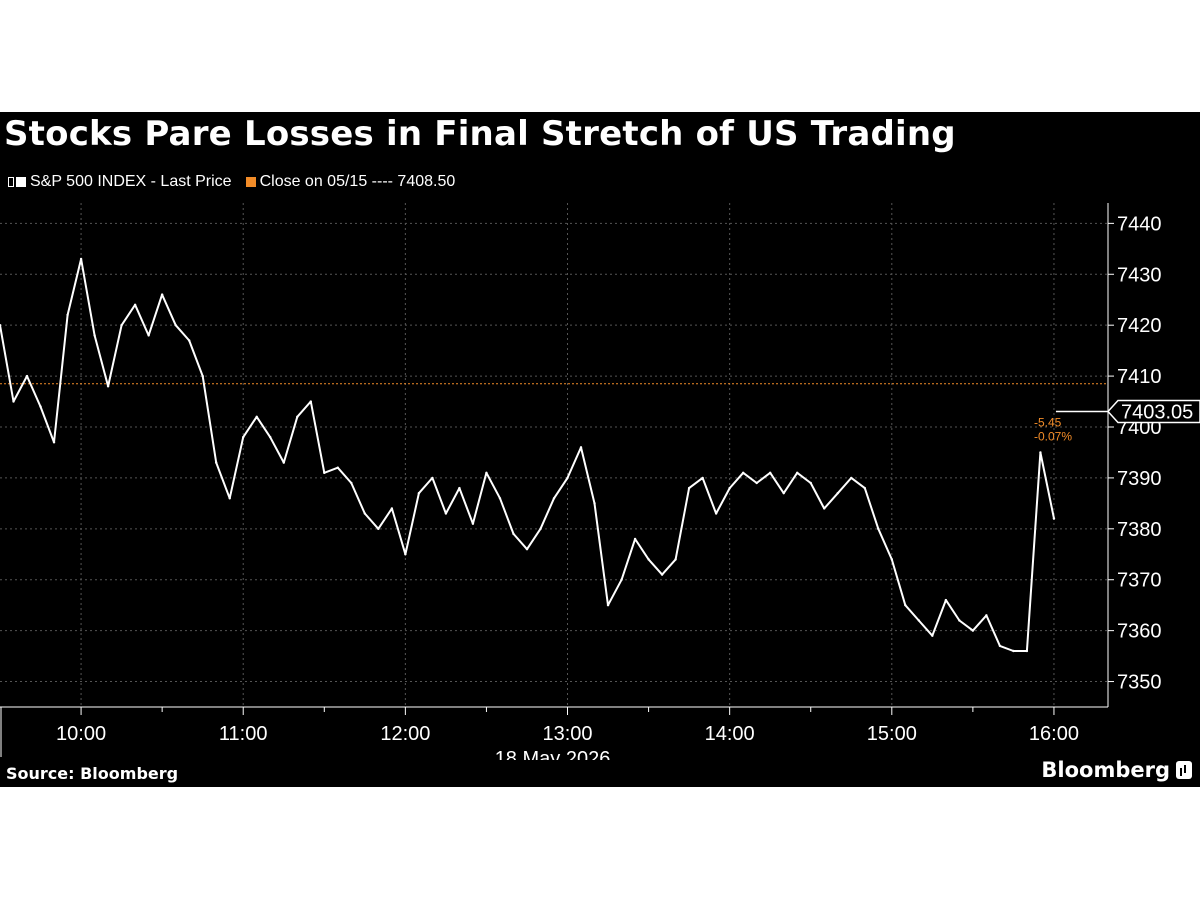 The width and height of the screenshot is (1200, 900). What do you see at coordinates (1139, 530) in the screenshot?
I see `y-tick-label: 7380` at bounding box center [1139, 530].